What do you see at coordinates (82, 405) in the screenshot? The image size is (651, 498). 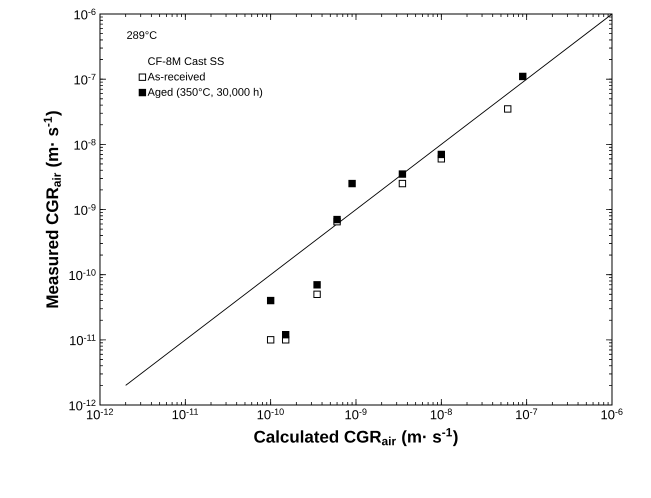 I see `y-tick-label: 10$^{-12}$` at bounding box center [82, 405].